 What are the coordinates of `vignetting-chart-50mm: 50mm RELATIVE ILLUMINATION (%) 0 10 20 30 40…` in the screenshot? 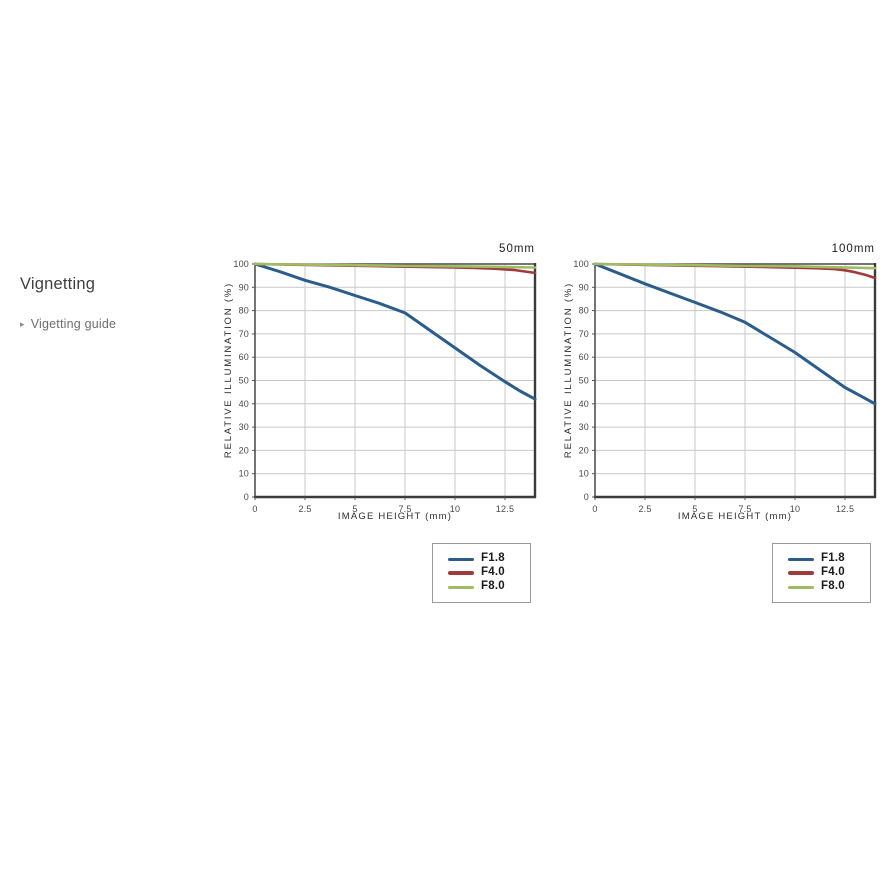 It's located at (385, 390).